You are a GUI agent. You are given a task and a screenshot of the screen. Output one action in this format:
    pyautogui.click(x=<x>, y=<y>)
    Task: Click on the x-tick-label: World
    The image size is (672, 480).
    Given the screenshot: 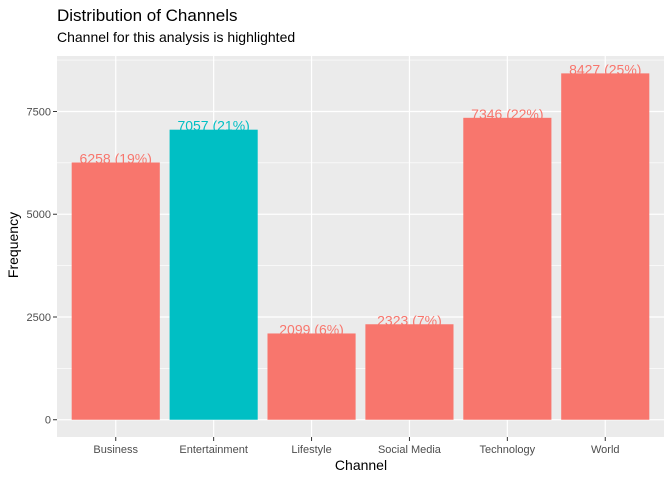 What is the action you would take?
    pyautogui.click(x=605, y=450)
    